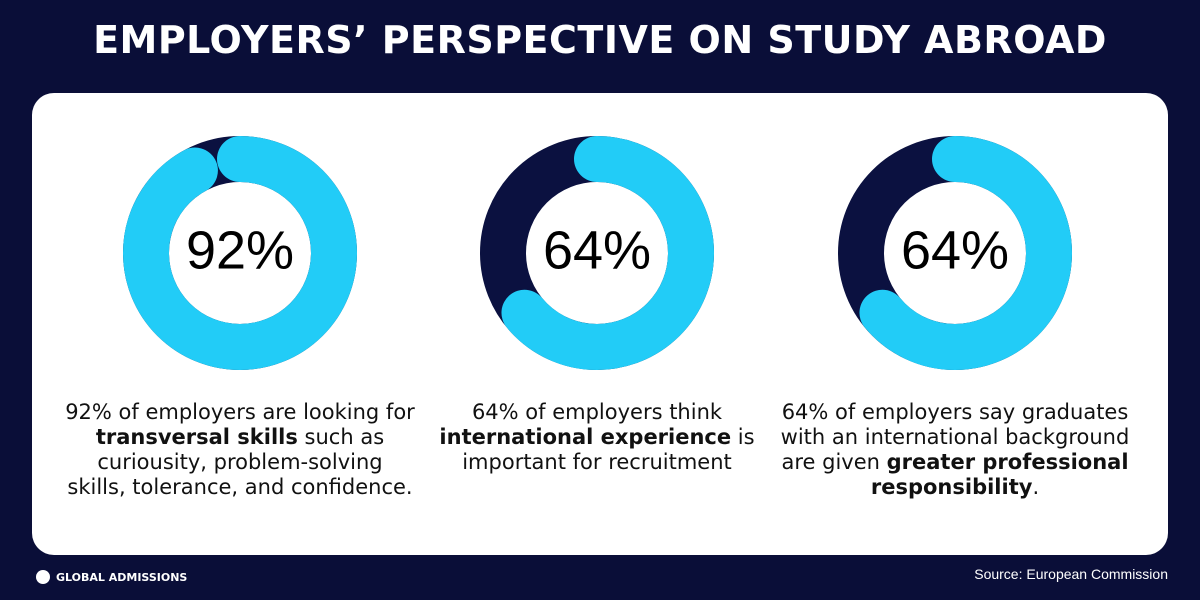 Image resolution: width=1200 pixels, height=600 pixels. What do you see at coordinates (240, 412) in the screenshot?
I see `description-text: 92% of employers are looking for` at bounding box center [240, 412].